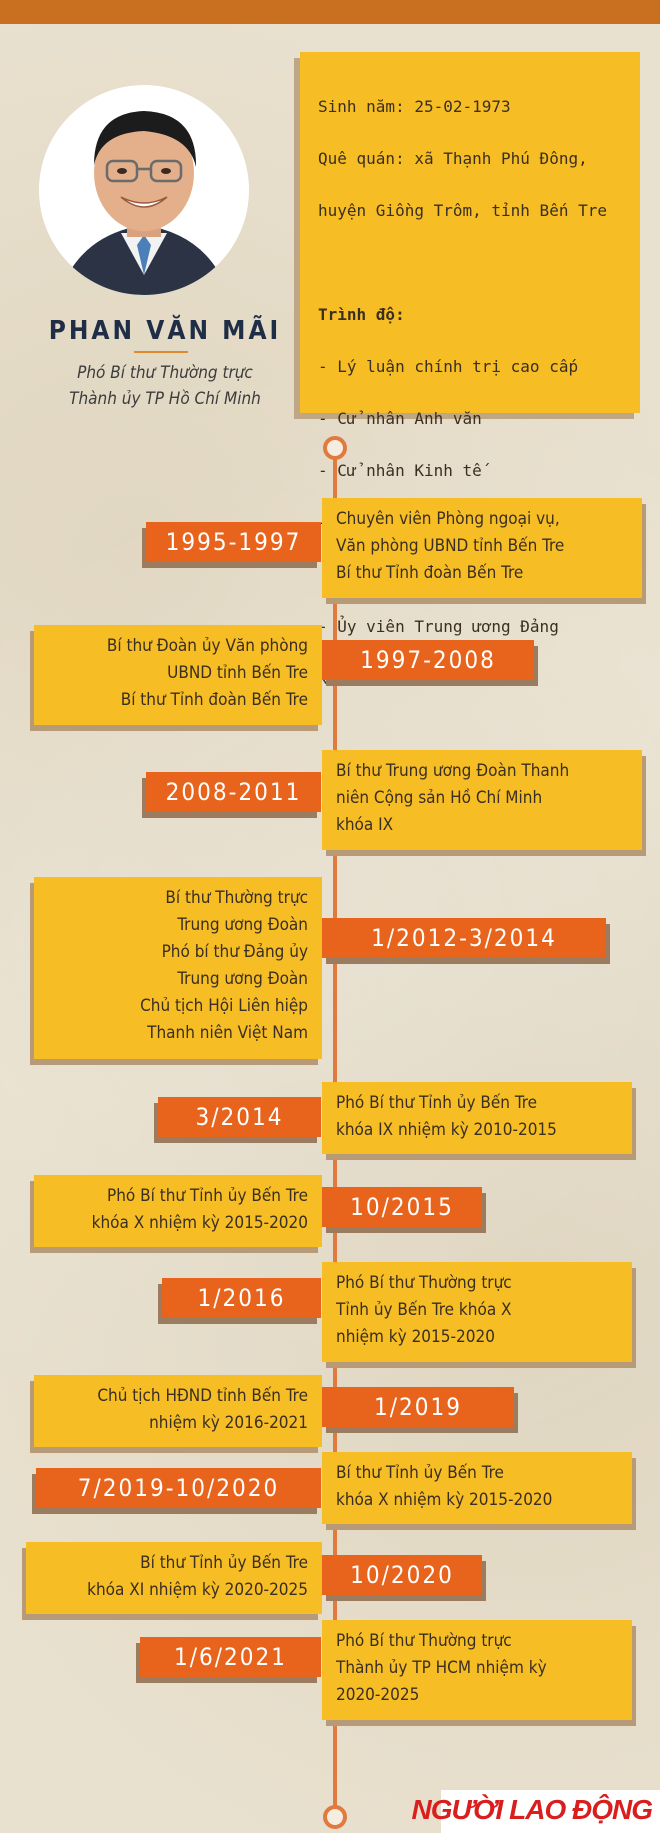 The image size is (660, 1833). Describe the element at coordinates (335, 448) in the screenshot. I see `timeline-start-dot` at that location.